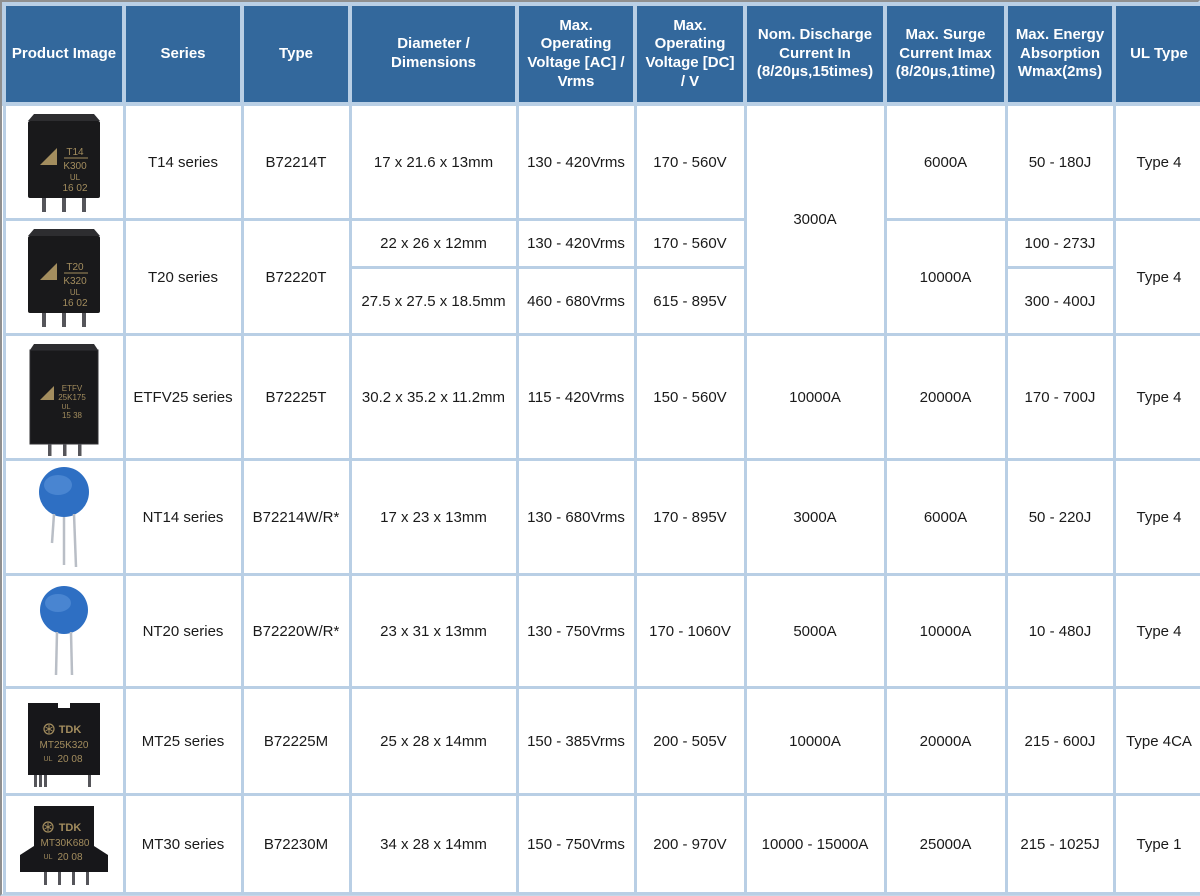  I want to click on cell-dimensions-nt20: 23 x 31 x 13mm, so click(433, 631).